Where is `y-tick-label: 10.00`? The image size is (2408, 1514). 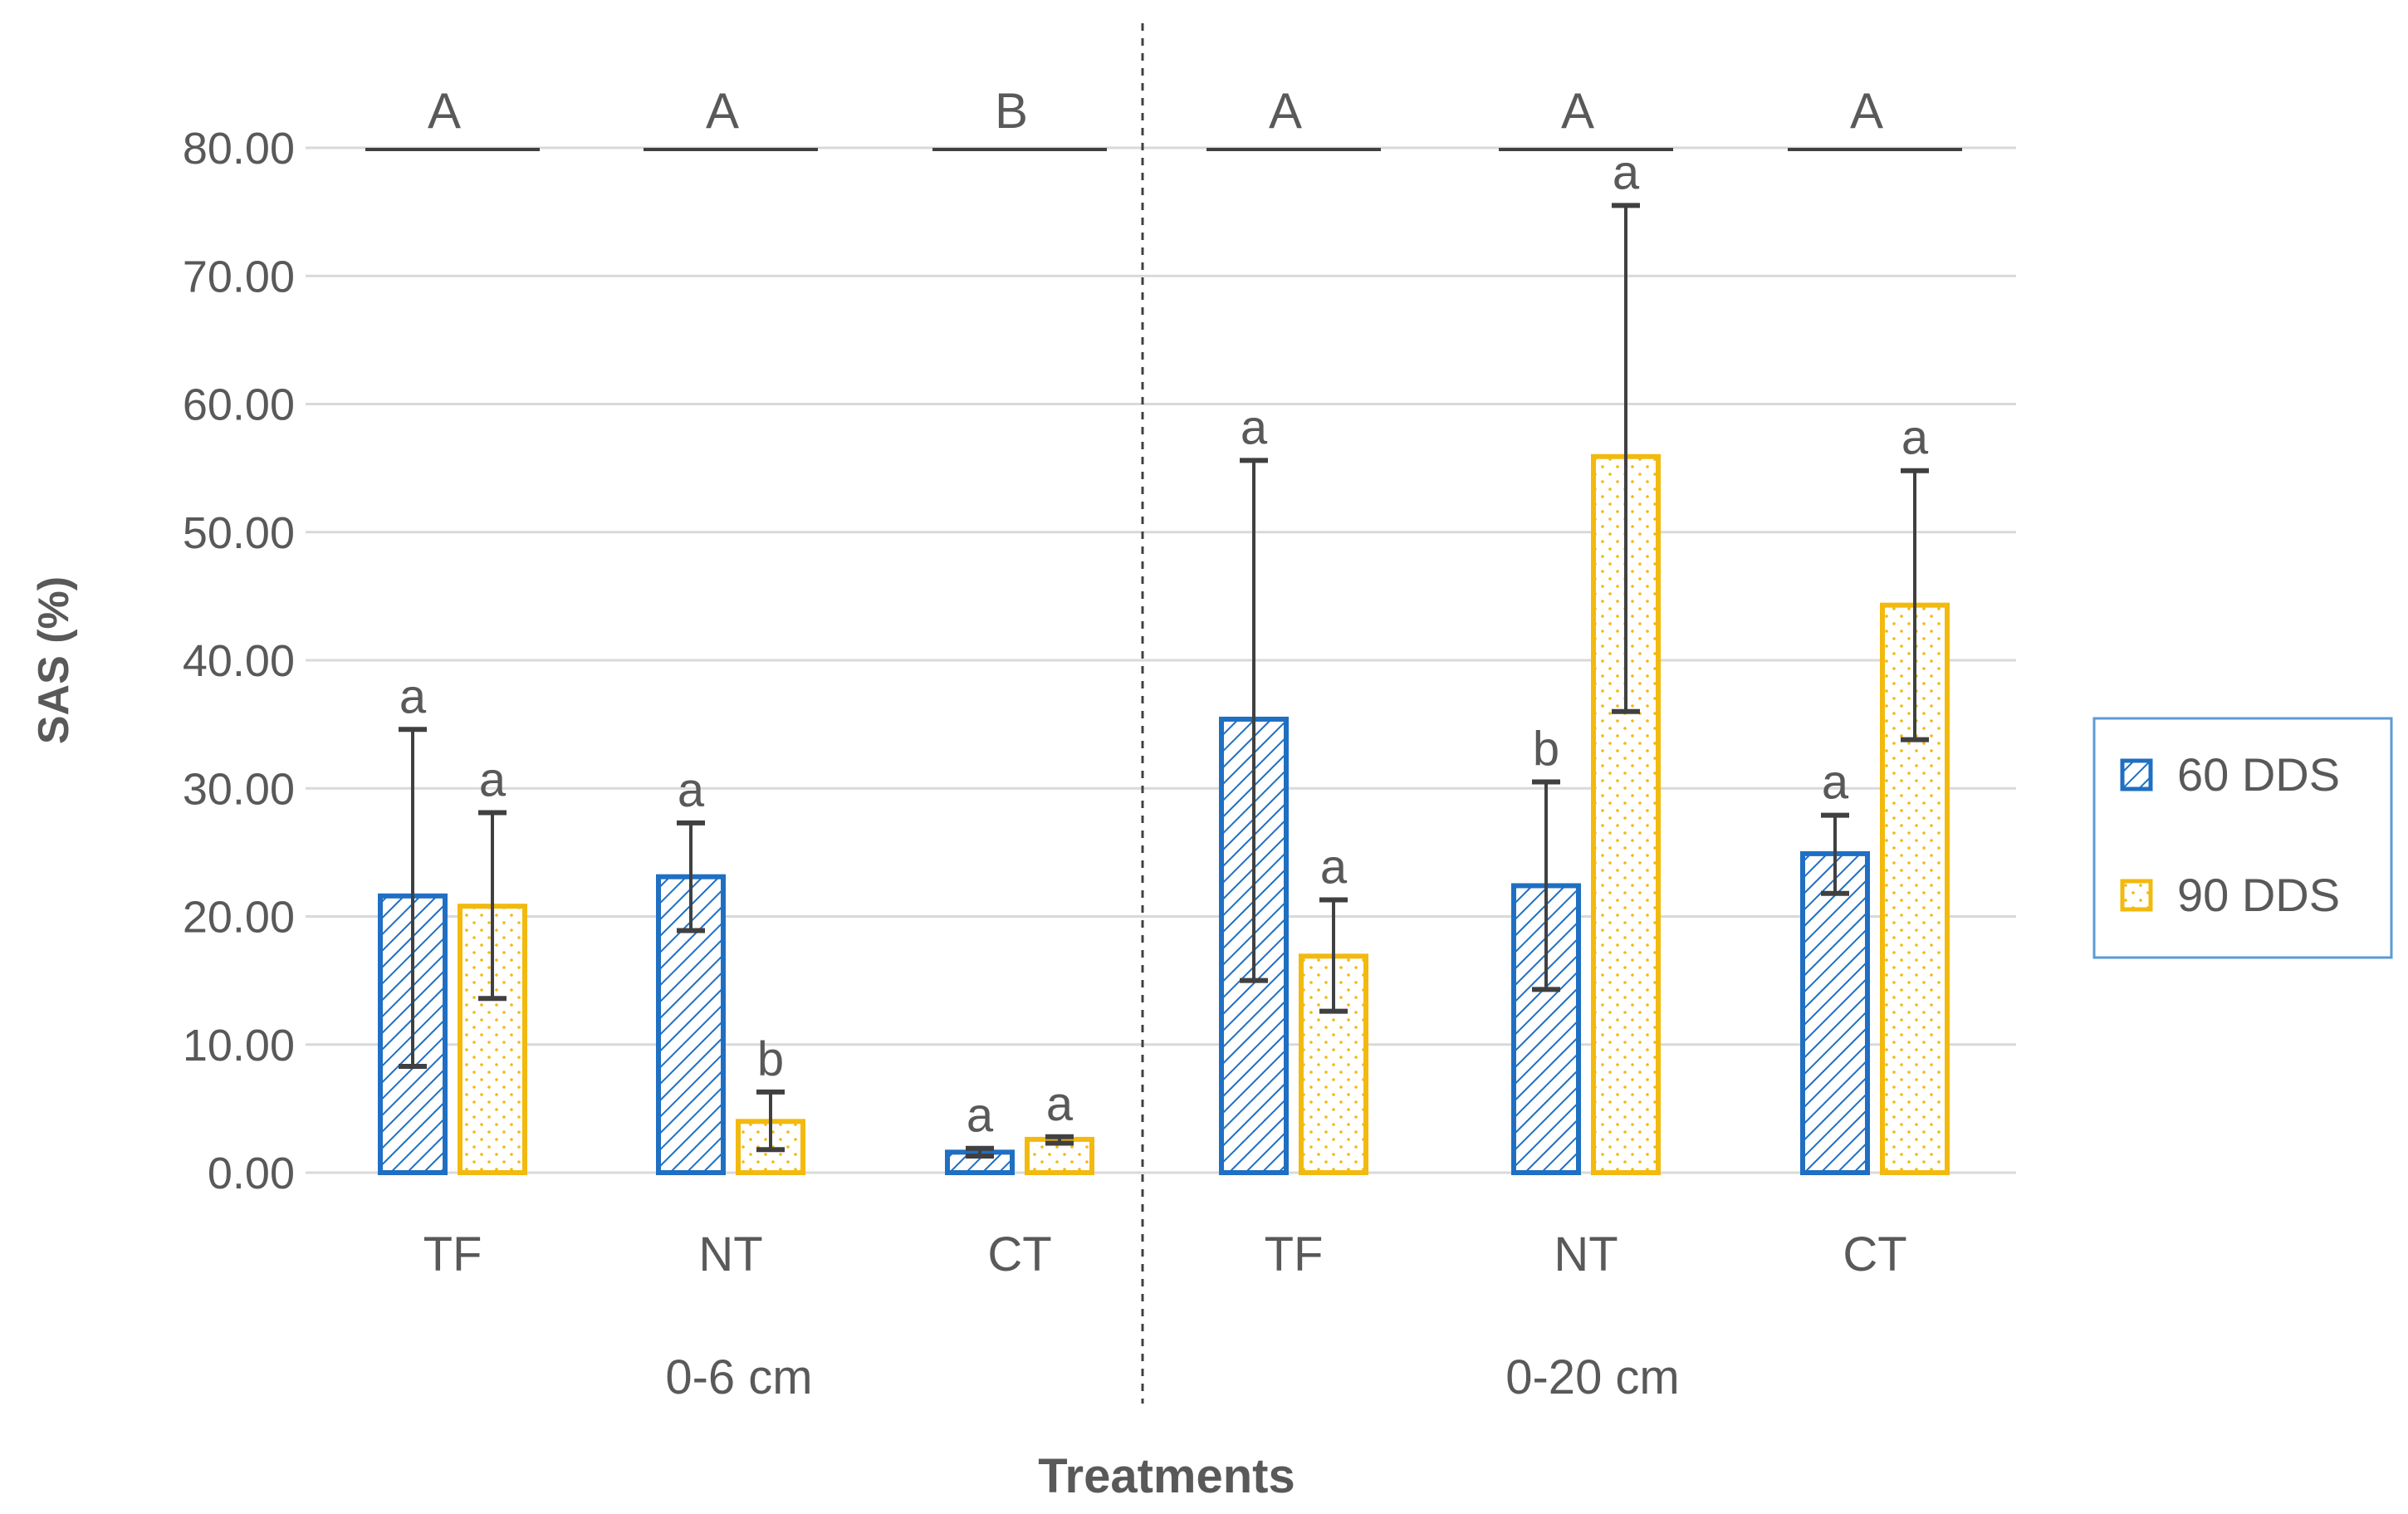 y-tick-label: 10.00 is located at coordinates (239, 1046).